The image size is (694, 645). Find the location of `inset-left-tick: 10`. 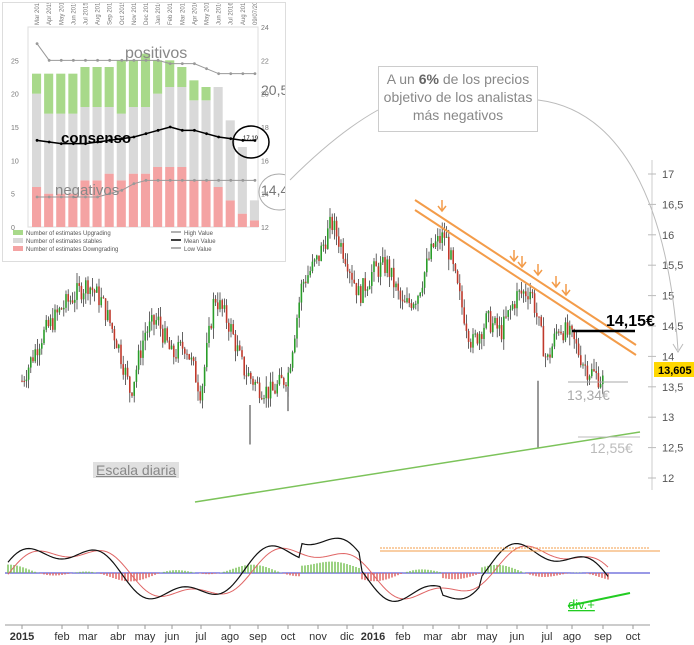

inset-left-tick: 10 is located at coordinates (15, 161).